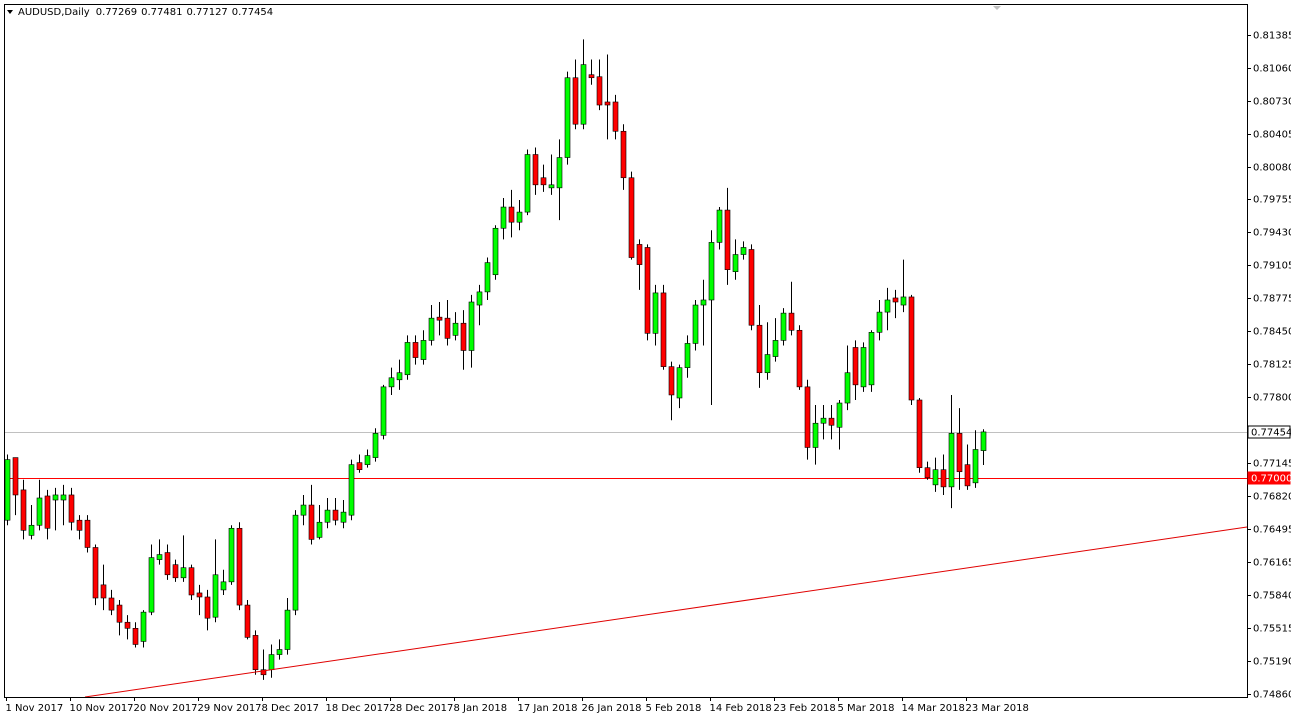 The height and width of the screenshot is (720, 1291). Describe the element at coordinates (1272, 135) in the screenshot. I see `y-tick-label: 0.80405` at that location.